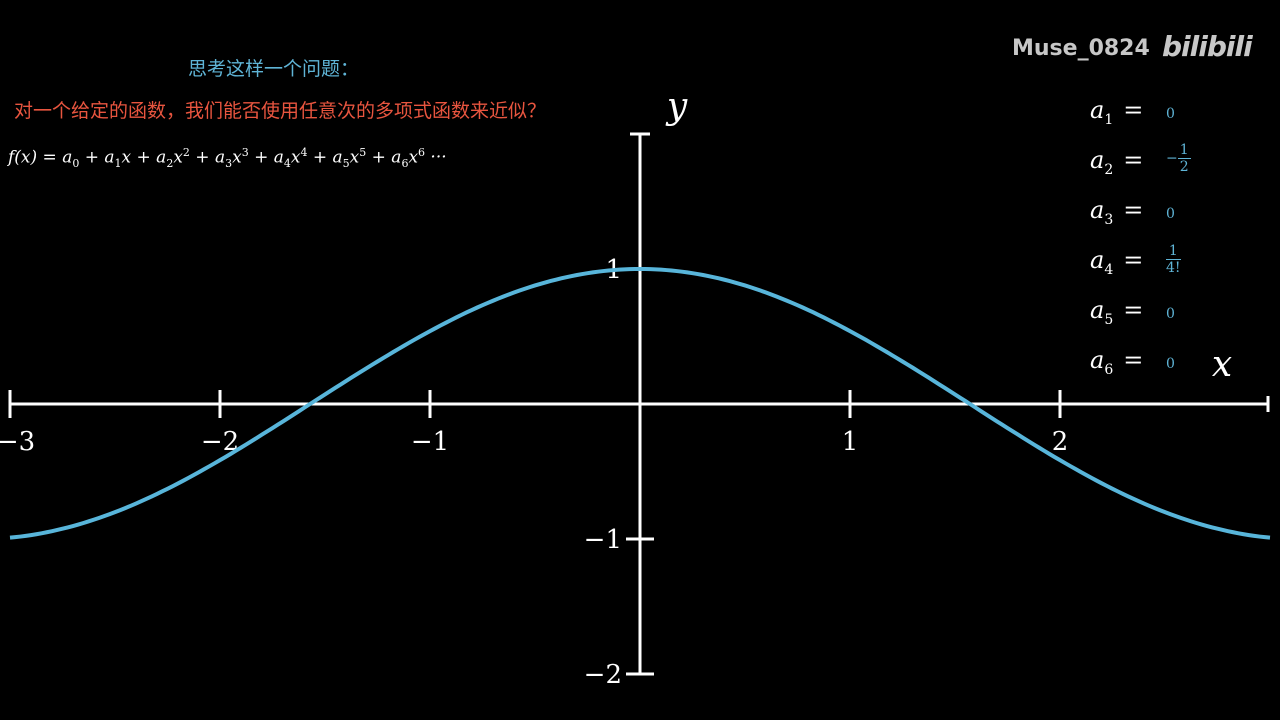 Image resolution: width=1280 pixels, height=720 pixels. What do you see at coordinates (1117, 362) in the screenshot?
I see `coefficient-a6: a6 =` at bounding box center [1117, 362].